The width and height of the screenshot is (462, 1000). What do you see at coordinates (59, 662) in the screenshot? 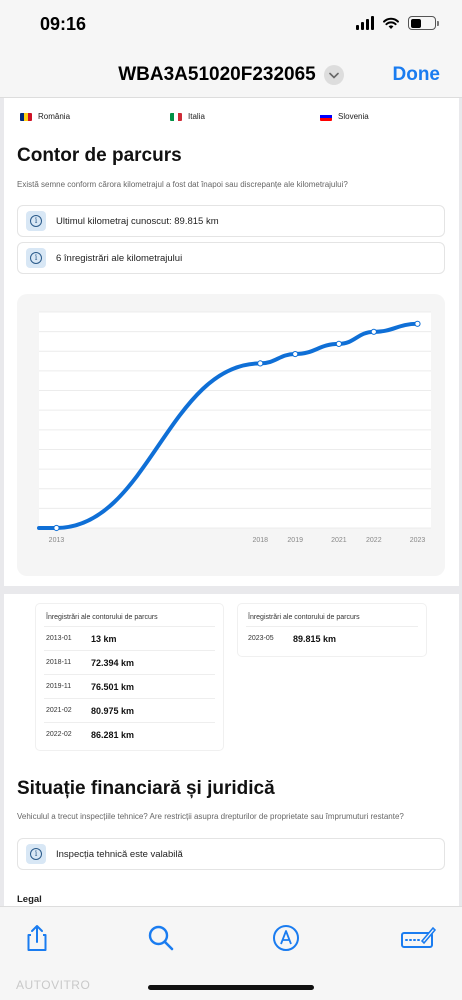
I see `record-date: 2018-11` at bounding box center [59, 662].